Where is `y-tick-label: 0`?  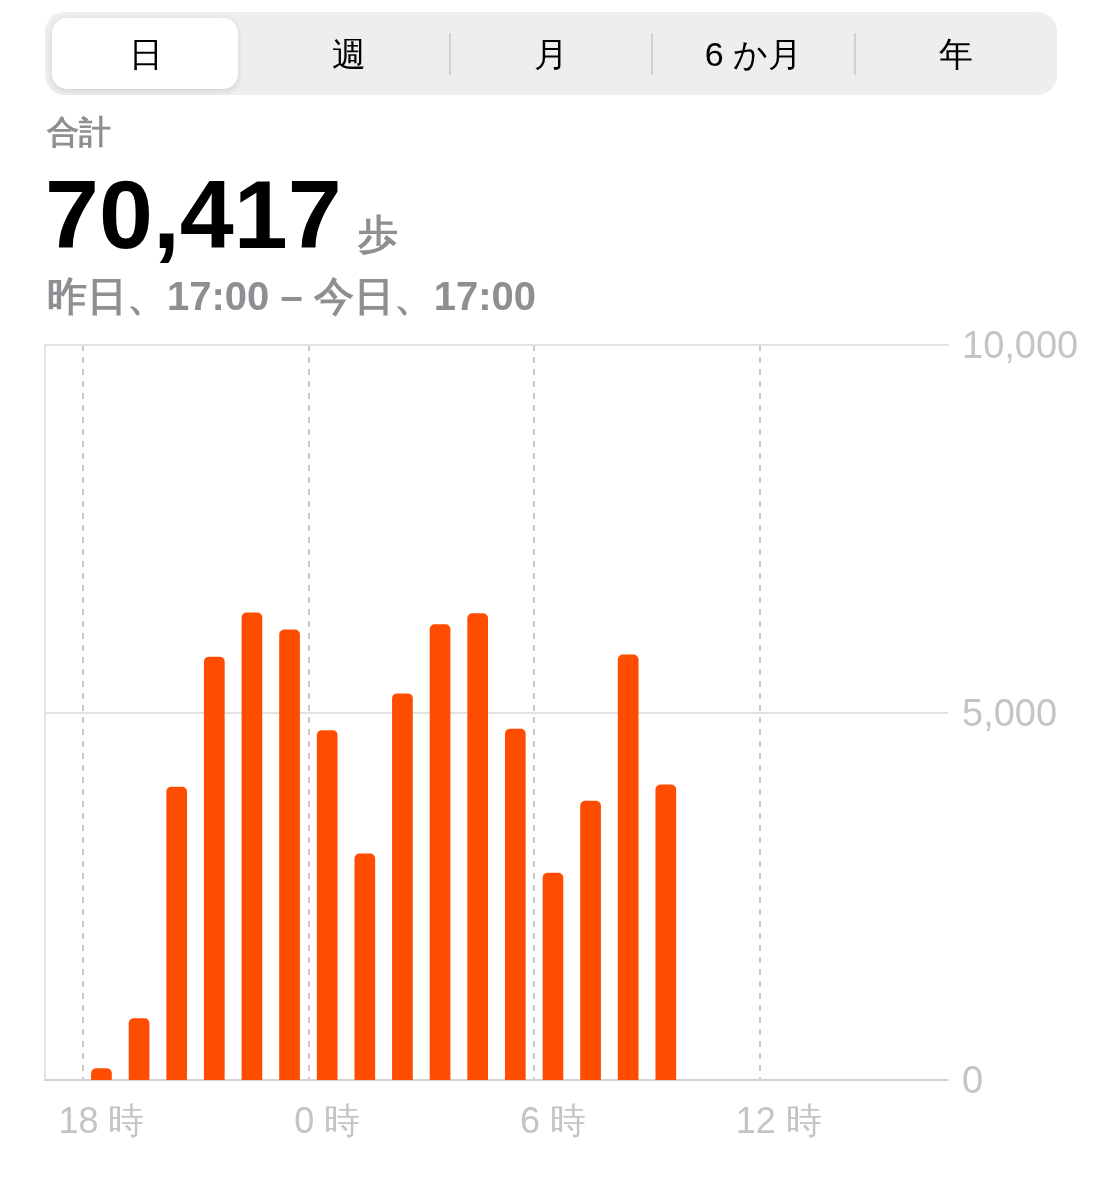 y-tick-label: 0 is located at coordinates (973, 1080).